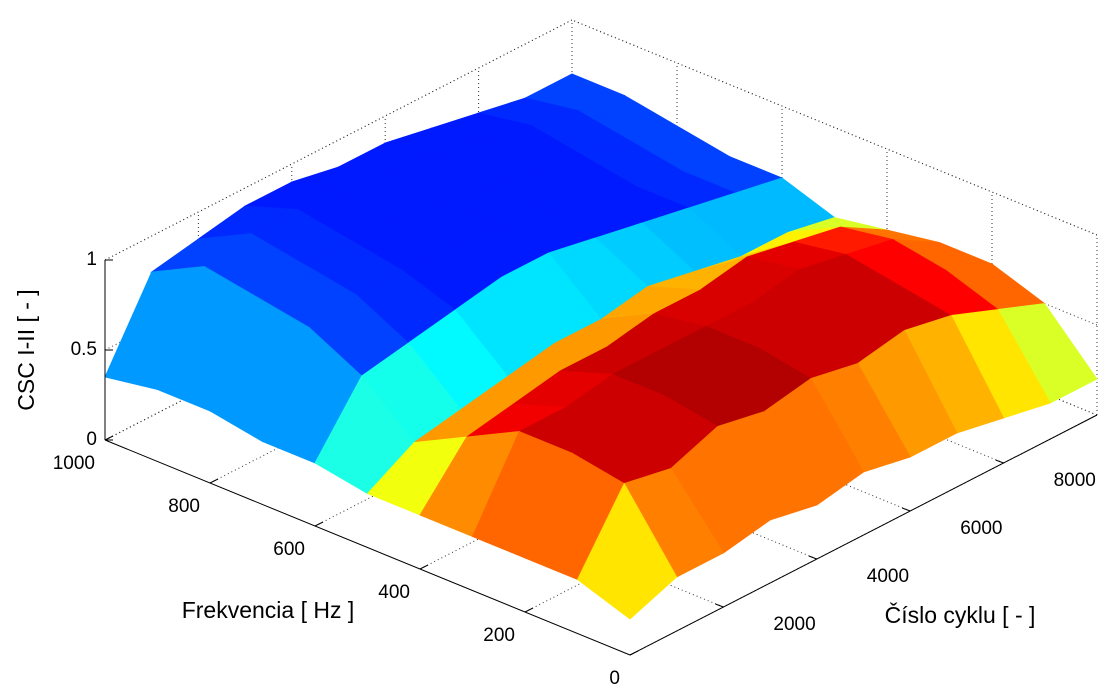 This screenshot has height=685, width=1115. What do you see at coordinates (91, 259) in the screenshot?
I see `z-tick-label: 1` at bounding box center [91, 259].